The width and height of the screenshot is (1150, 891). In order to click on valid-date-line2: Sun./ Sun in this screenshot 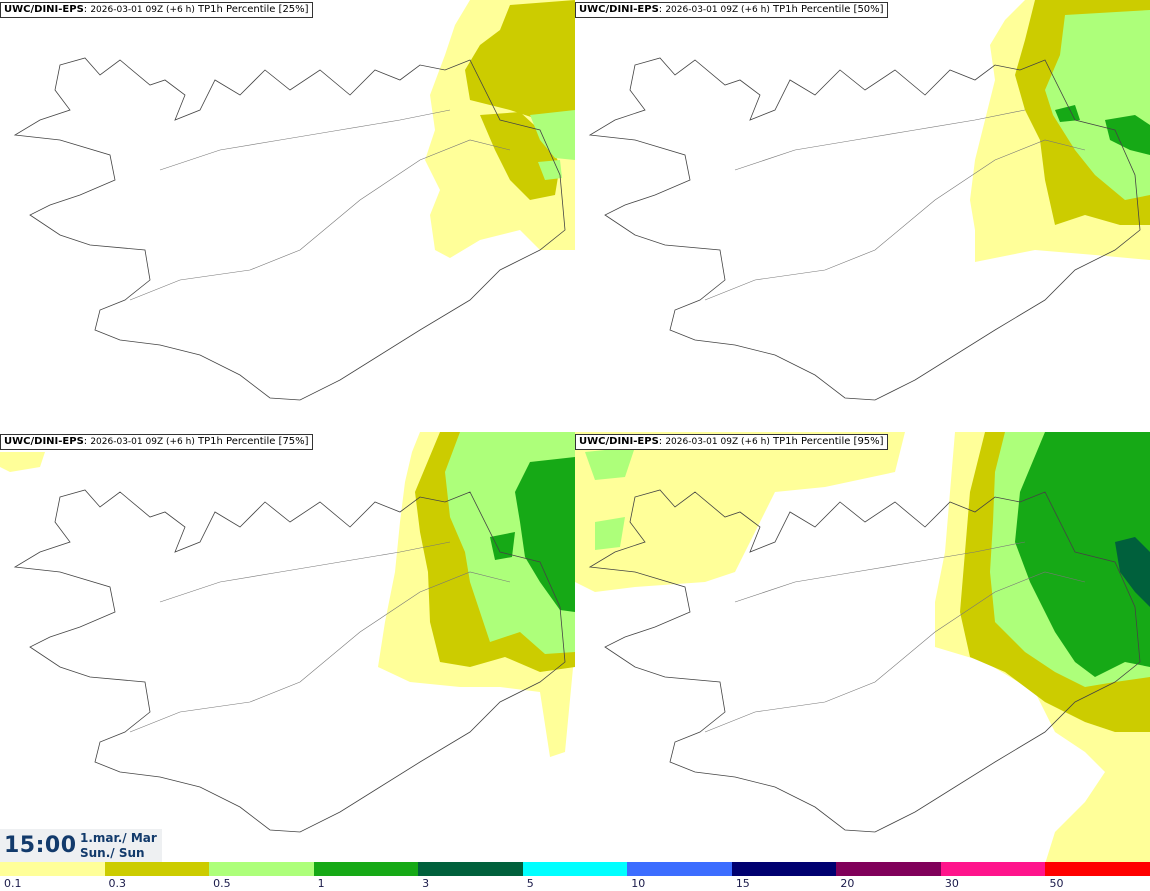, I will do `click(112, 853)`.